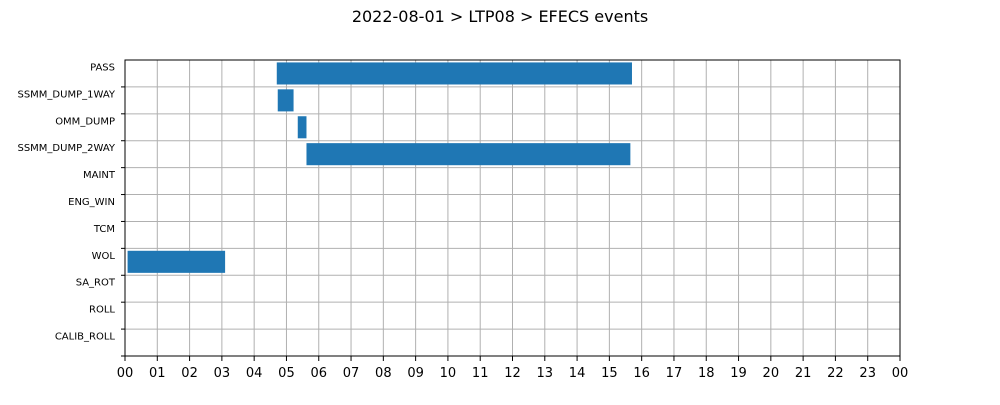  What do you see at coordinates (157, 373) in the screenshot?
I see `x-tick-label: 01` at bounding box center [157, 373].